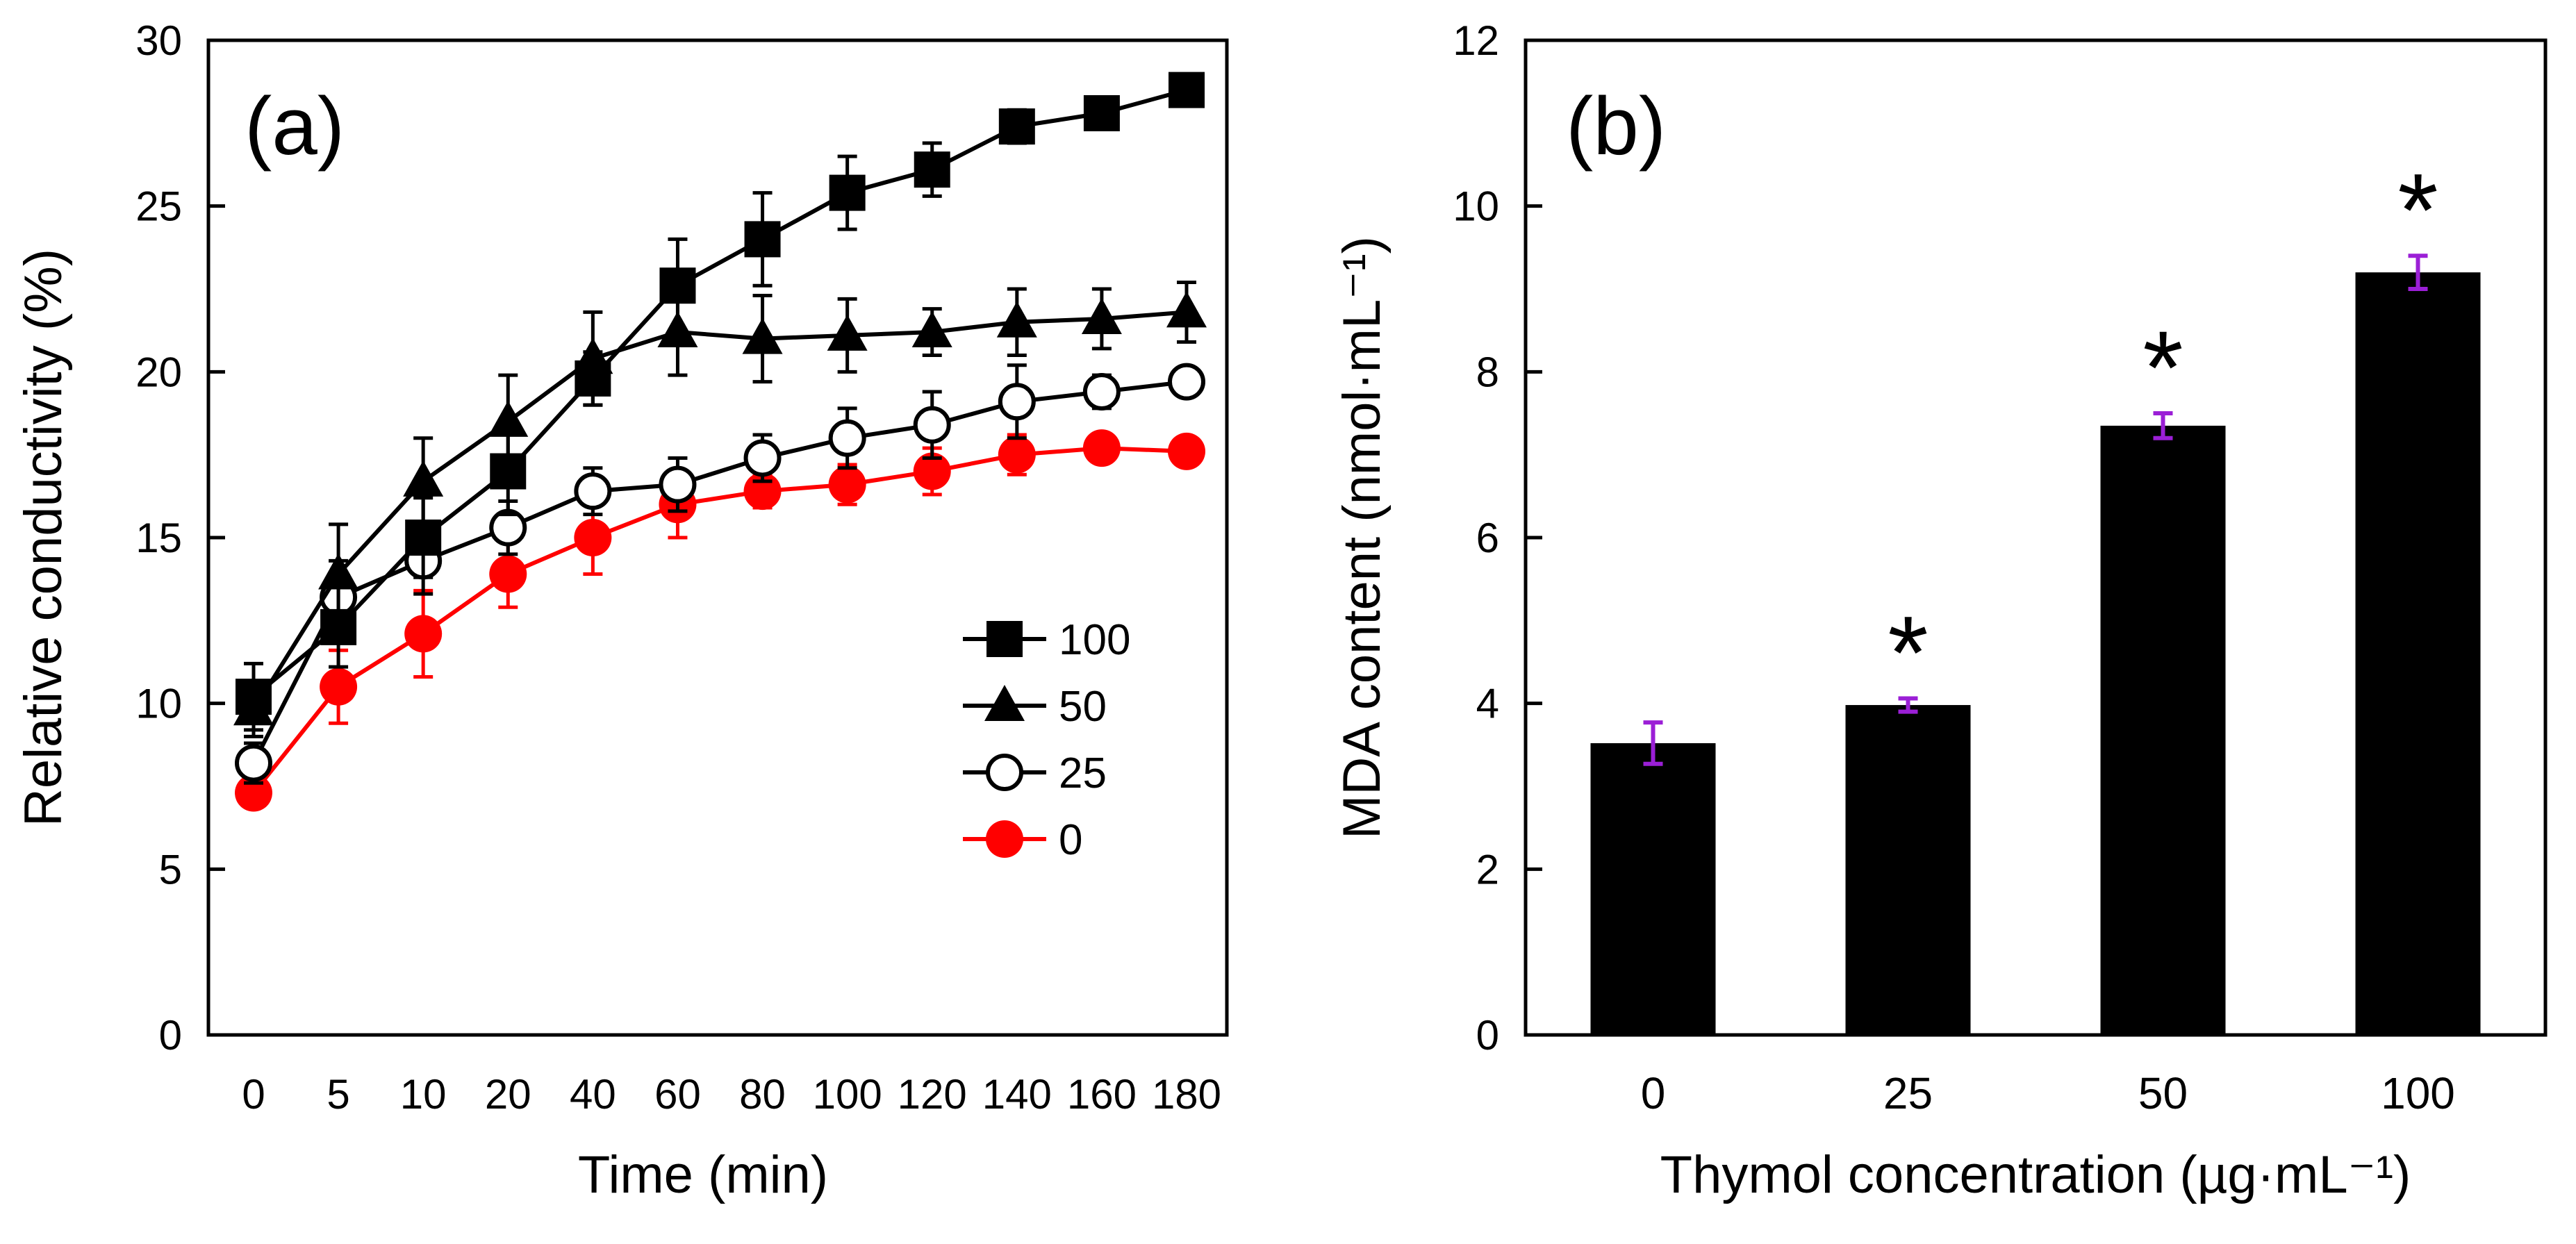 The width and height of the screenshot is (2576, 1244). I want to click on legend-label-0: 0, so click(1070, 840).